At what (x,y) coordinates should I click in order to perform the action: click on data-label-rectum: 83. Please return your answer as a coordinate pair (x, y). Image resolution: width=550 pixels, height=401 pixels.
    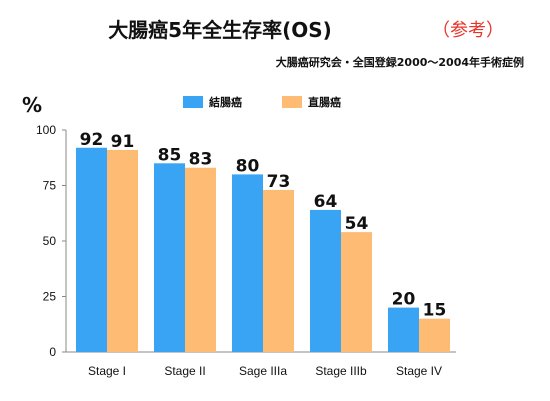
    Looking at the image, I should click on (201, 160).